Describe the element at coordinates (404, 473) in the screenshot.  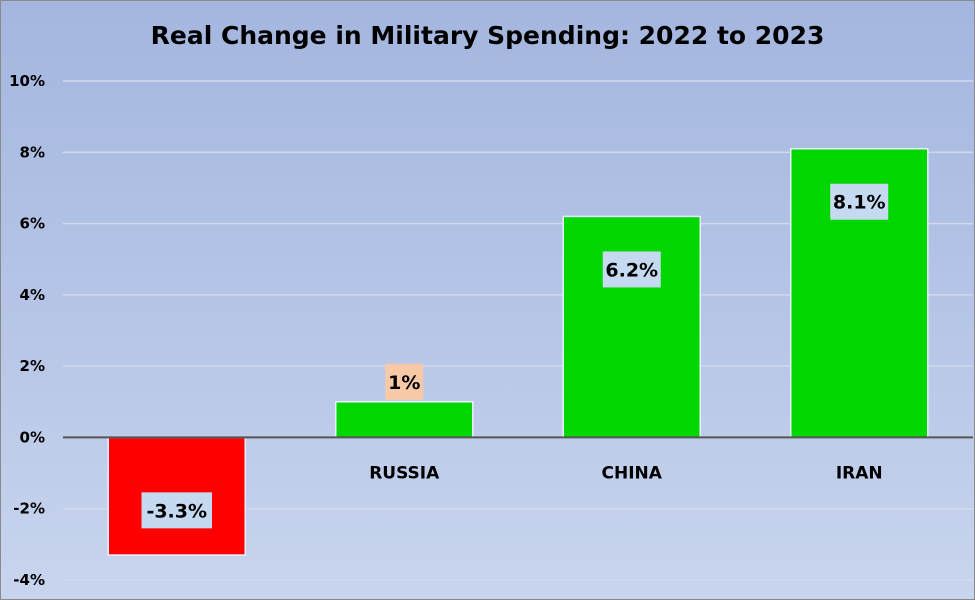
I see `category-label: RUSSIA` at that location.